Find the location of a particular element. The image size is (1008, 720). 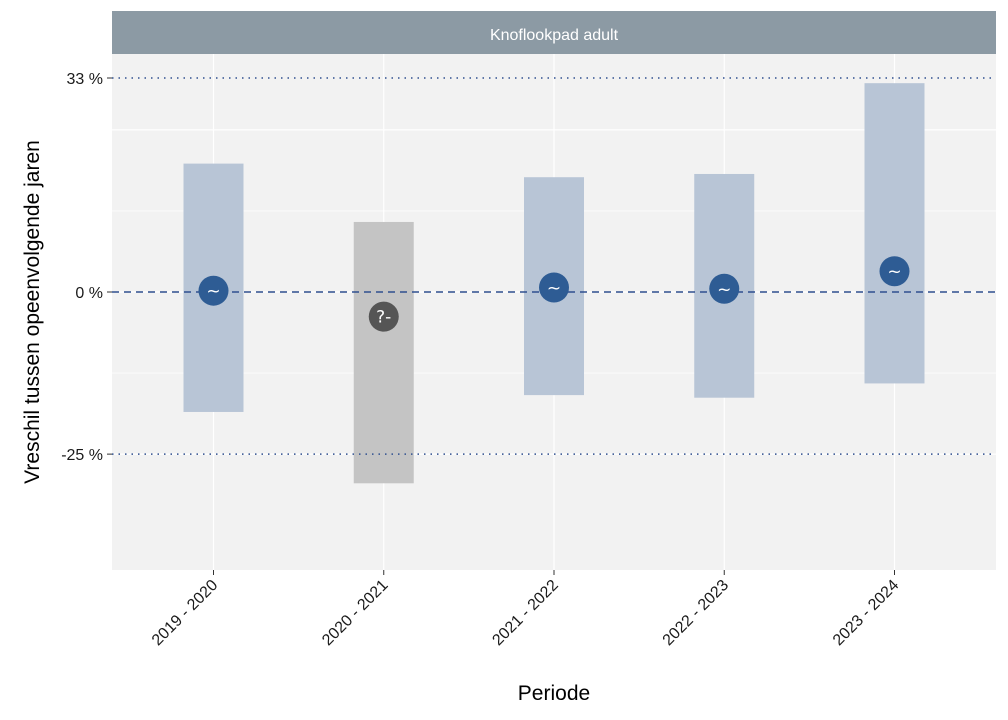

x-tick-label: 2021 - 2022 is located at coordinates (525, 613).